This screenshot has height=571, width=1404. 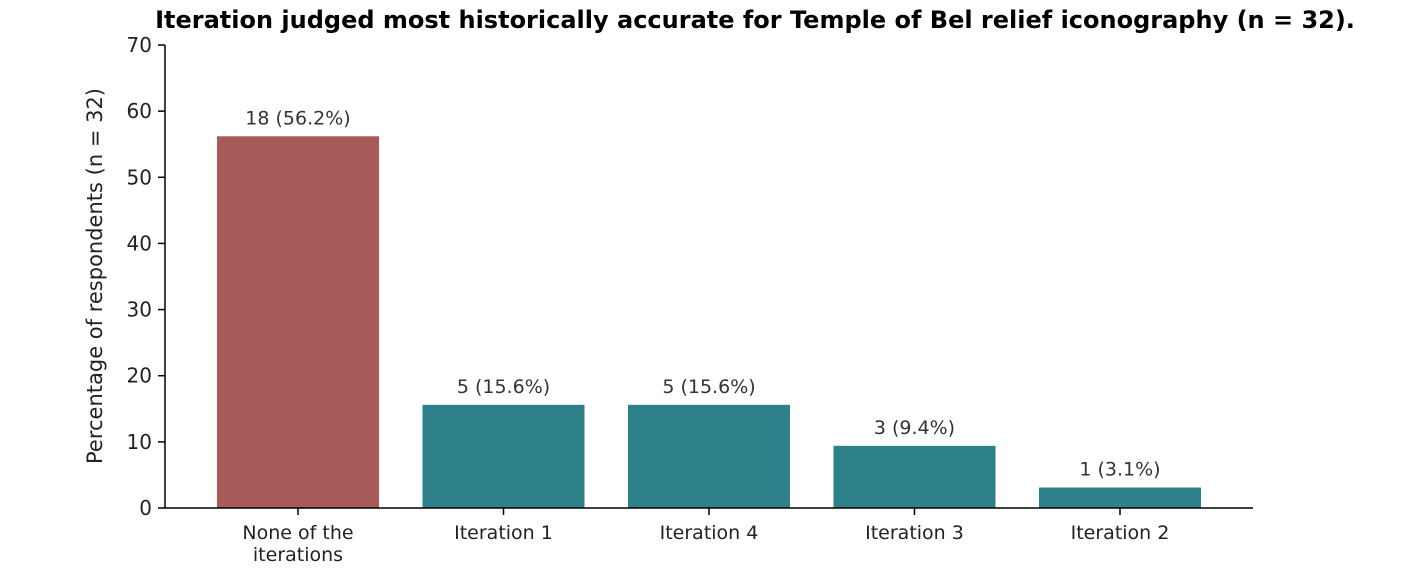 I want to click on x-tick-label: Iteration 2, so click(x=1120, y=533).